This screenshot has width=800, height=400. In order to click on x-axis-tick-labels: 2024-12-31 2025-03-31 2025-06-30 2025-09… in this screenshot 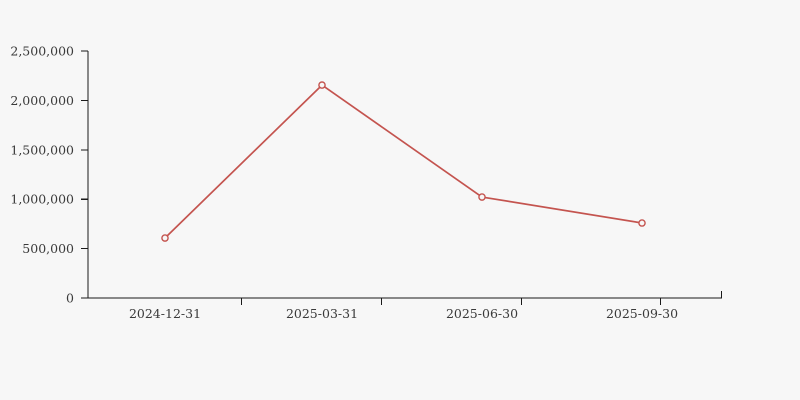, I will do `click(403, 313)`.